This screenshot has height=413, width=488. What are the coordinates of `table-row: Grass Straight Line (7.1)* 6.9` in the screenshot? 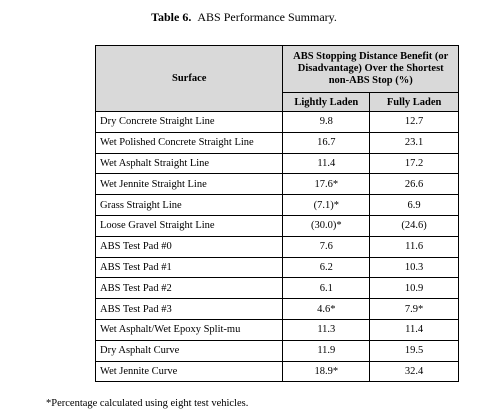 It's located at (276, 205).